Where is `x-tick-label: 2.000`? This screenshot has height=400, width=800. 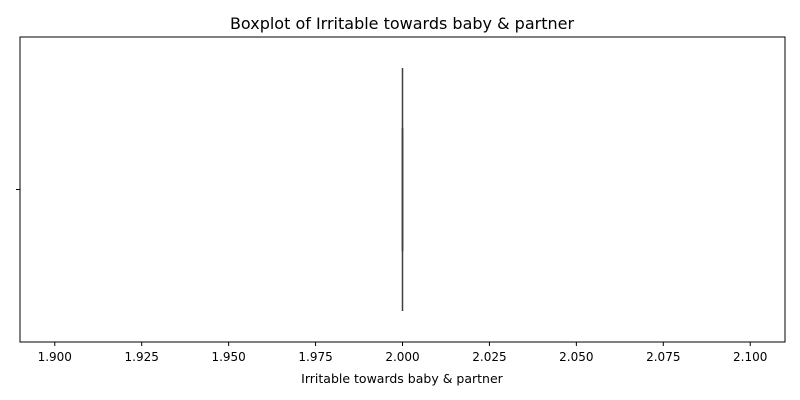 x-tick-label: 2.000 is located at coordinates (402, 357).